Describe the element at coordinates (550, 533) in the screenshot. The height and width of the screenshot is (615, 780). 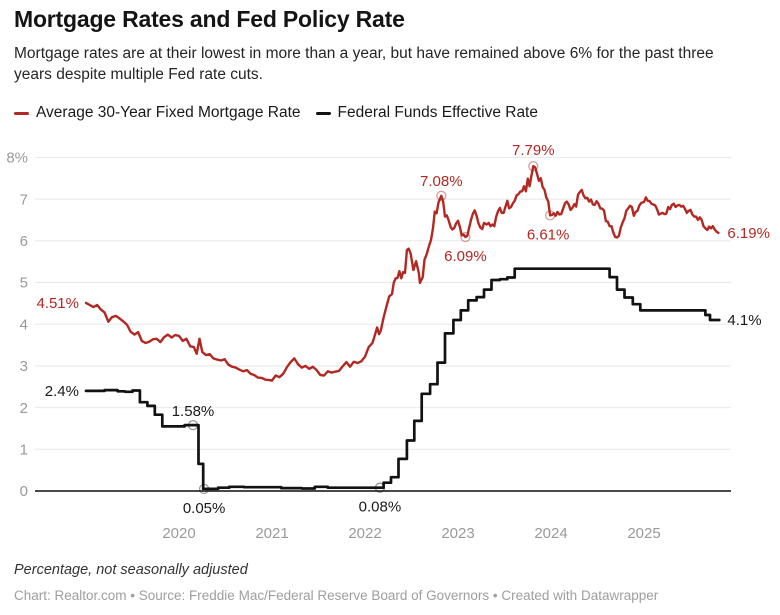
I see `x-axis-tick-label: 2024` at that location.